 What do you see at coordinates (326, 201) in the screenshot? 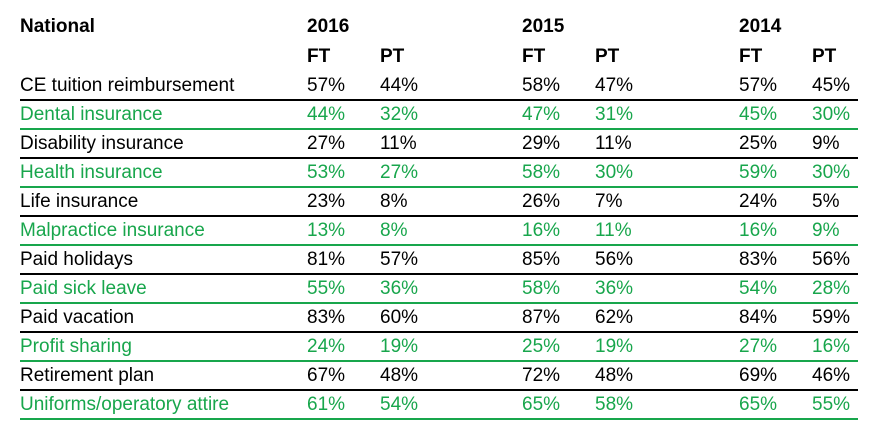
I see `value-cell: 23%` at bounding box center [326, 201].